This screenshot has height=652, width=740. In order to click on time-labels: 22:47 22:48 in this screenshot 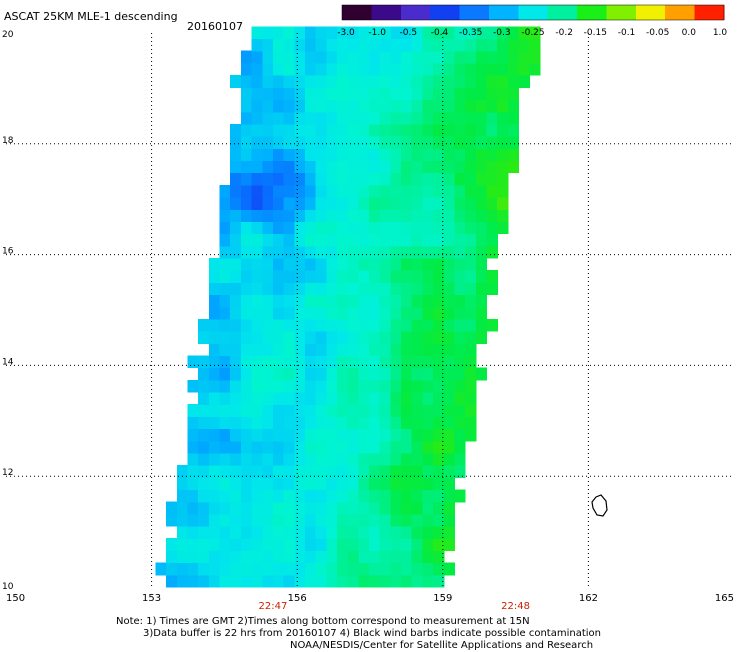, I will do `click(394, 606)`.